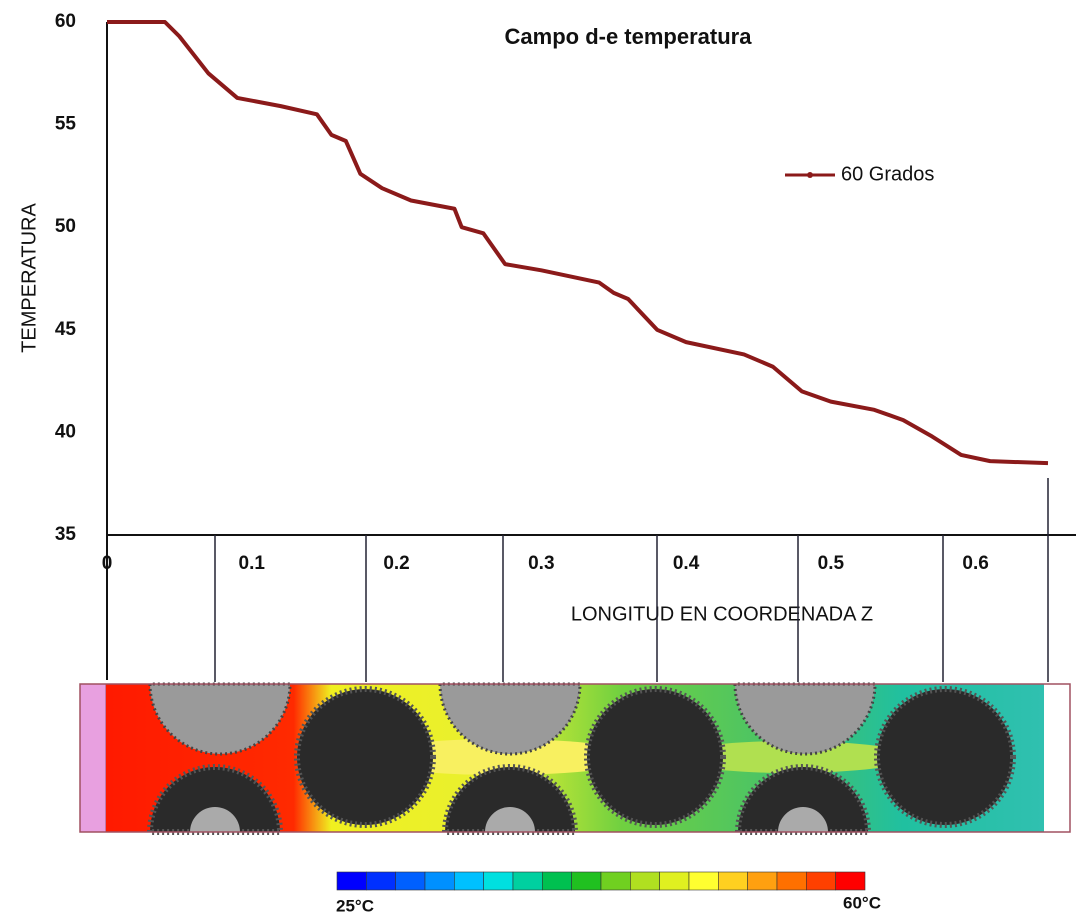 Image resolution: width=1076 pixels, height=918 pixels. Describe the element at coordinates (831, 563) in the screenshot. I see `x-tick-label: 0.5` at that location.